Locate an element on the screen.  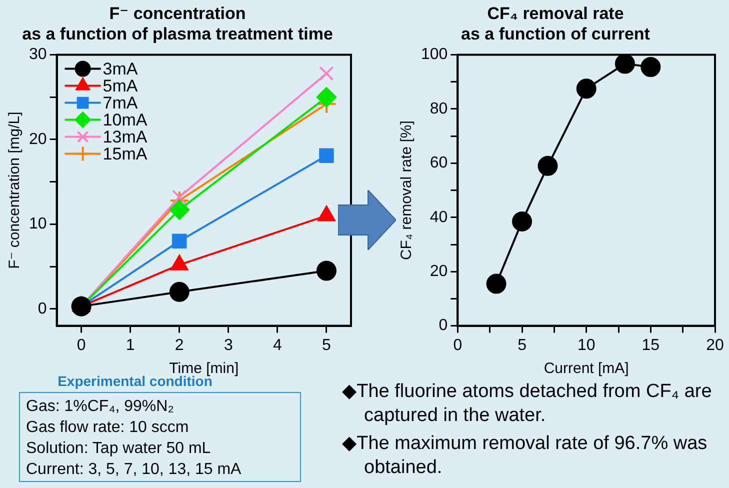
x-tick-label: 10 is located at coordinates (586, 345).